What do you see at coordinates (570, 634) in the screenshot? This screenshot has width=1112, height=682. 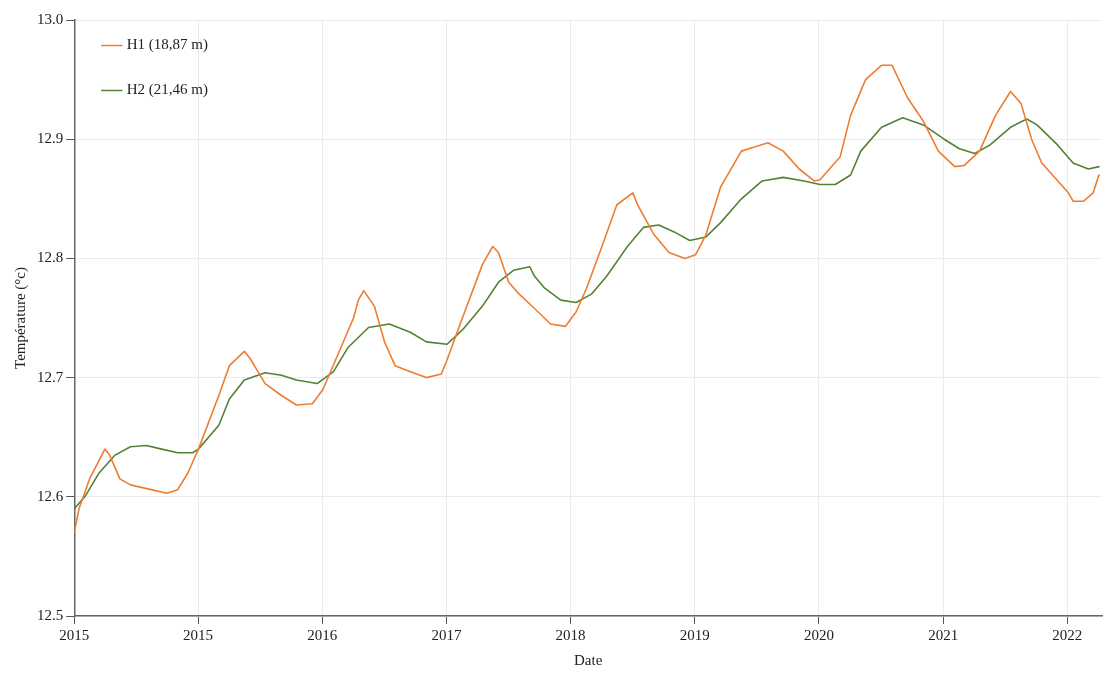 I see `x-tick-label: 2018` at bounding box center [570, 634].